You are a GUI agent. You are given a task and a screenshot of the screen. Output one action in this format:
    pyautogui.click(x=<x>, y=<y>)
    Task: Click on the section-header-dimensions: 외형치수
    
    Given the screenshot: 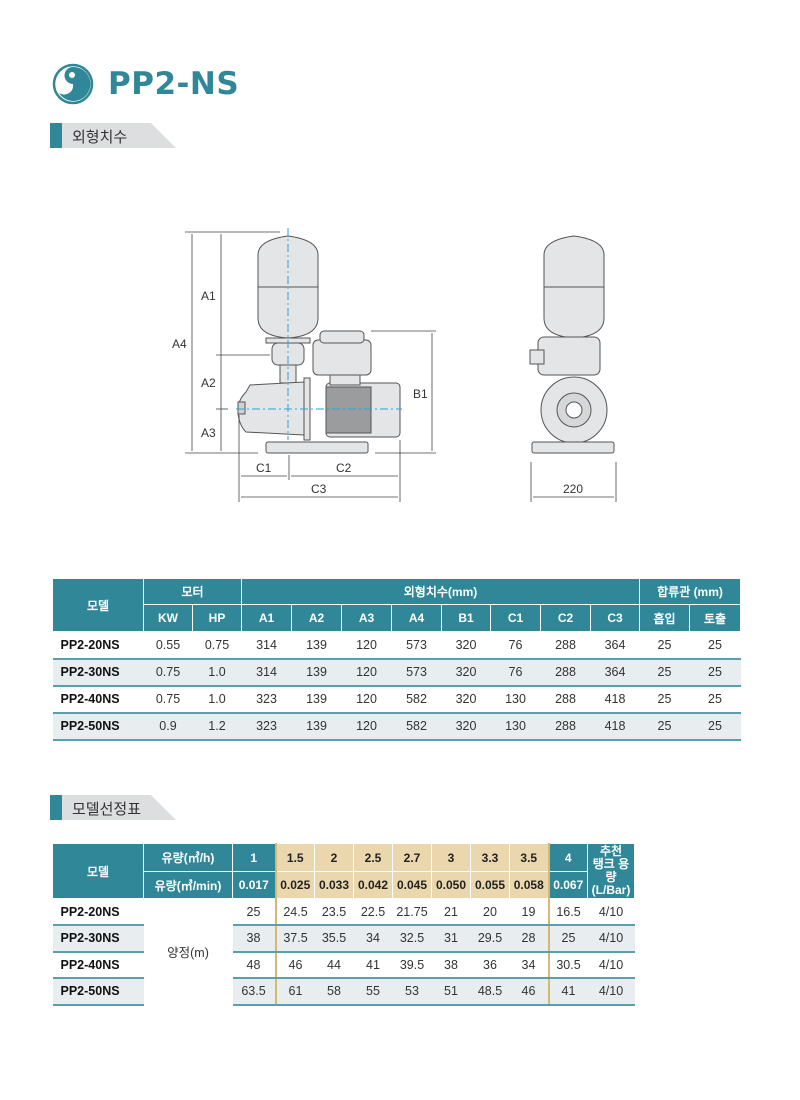 What is the action you would take?
    pyautogui.click(x=114, y=135)
    